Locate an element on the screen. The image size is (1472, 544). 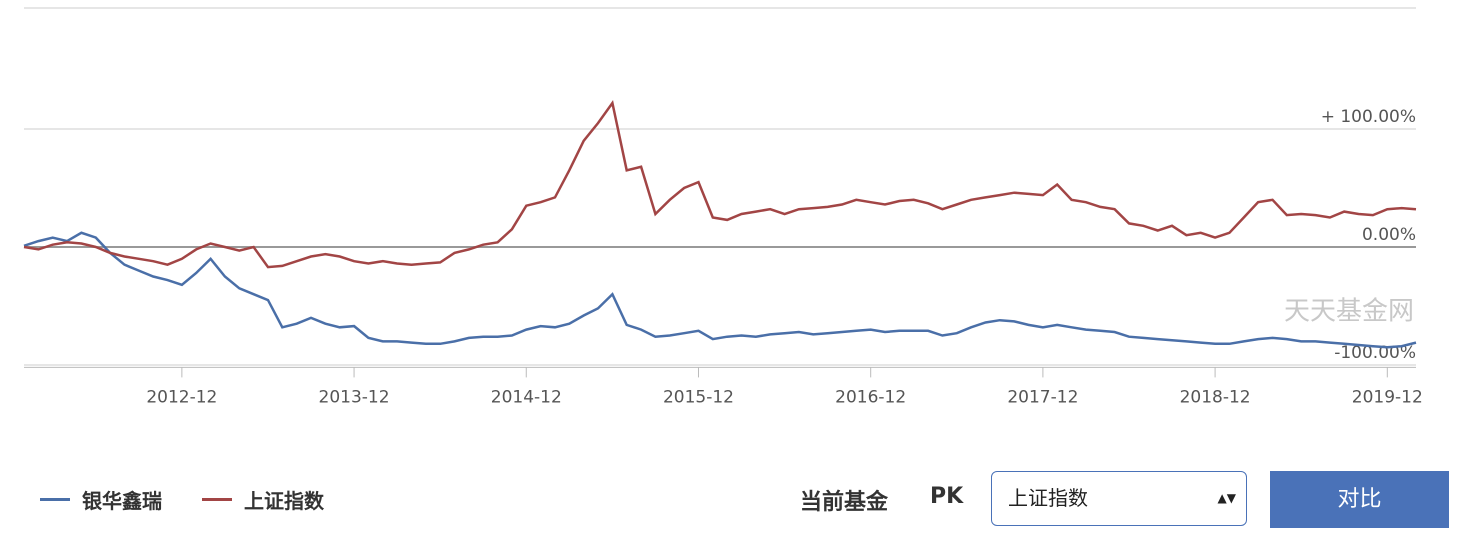
x-tick-label: 2014-12 is located at coordinates (526, 397).